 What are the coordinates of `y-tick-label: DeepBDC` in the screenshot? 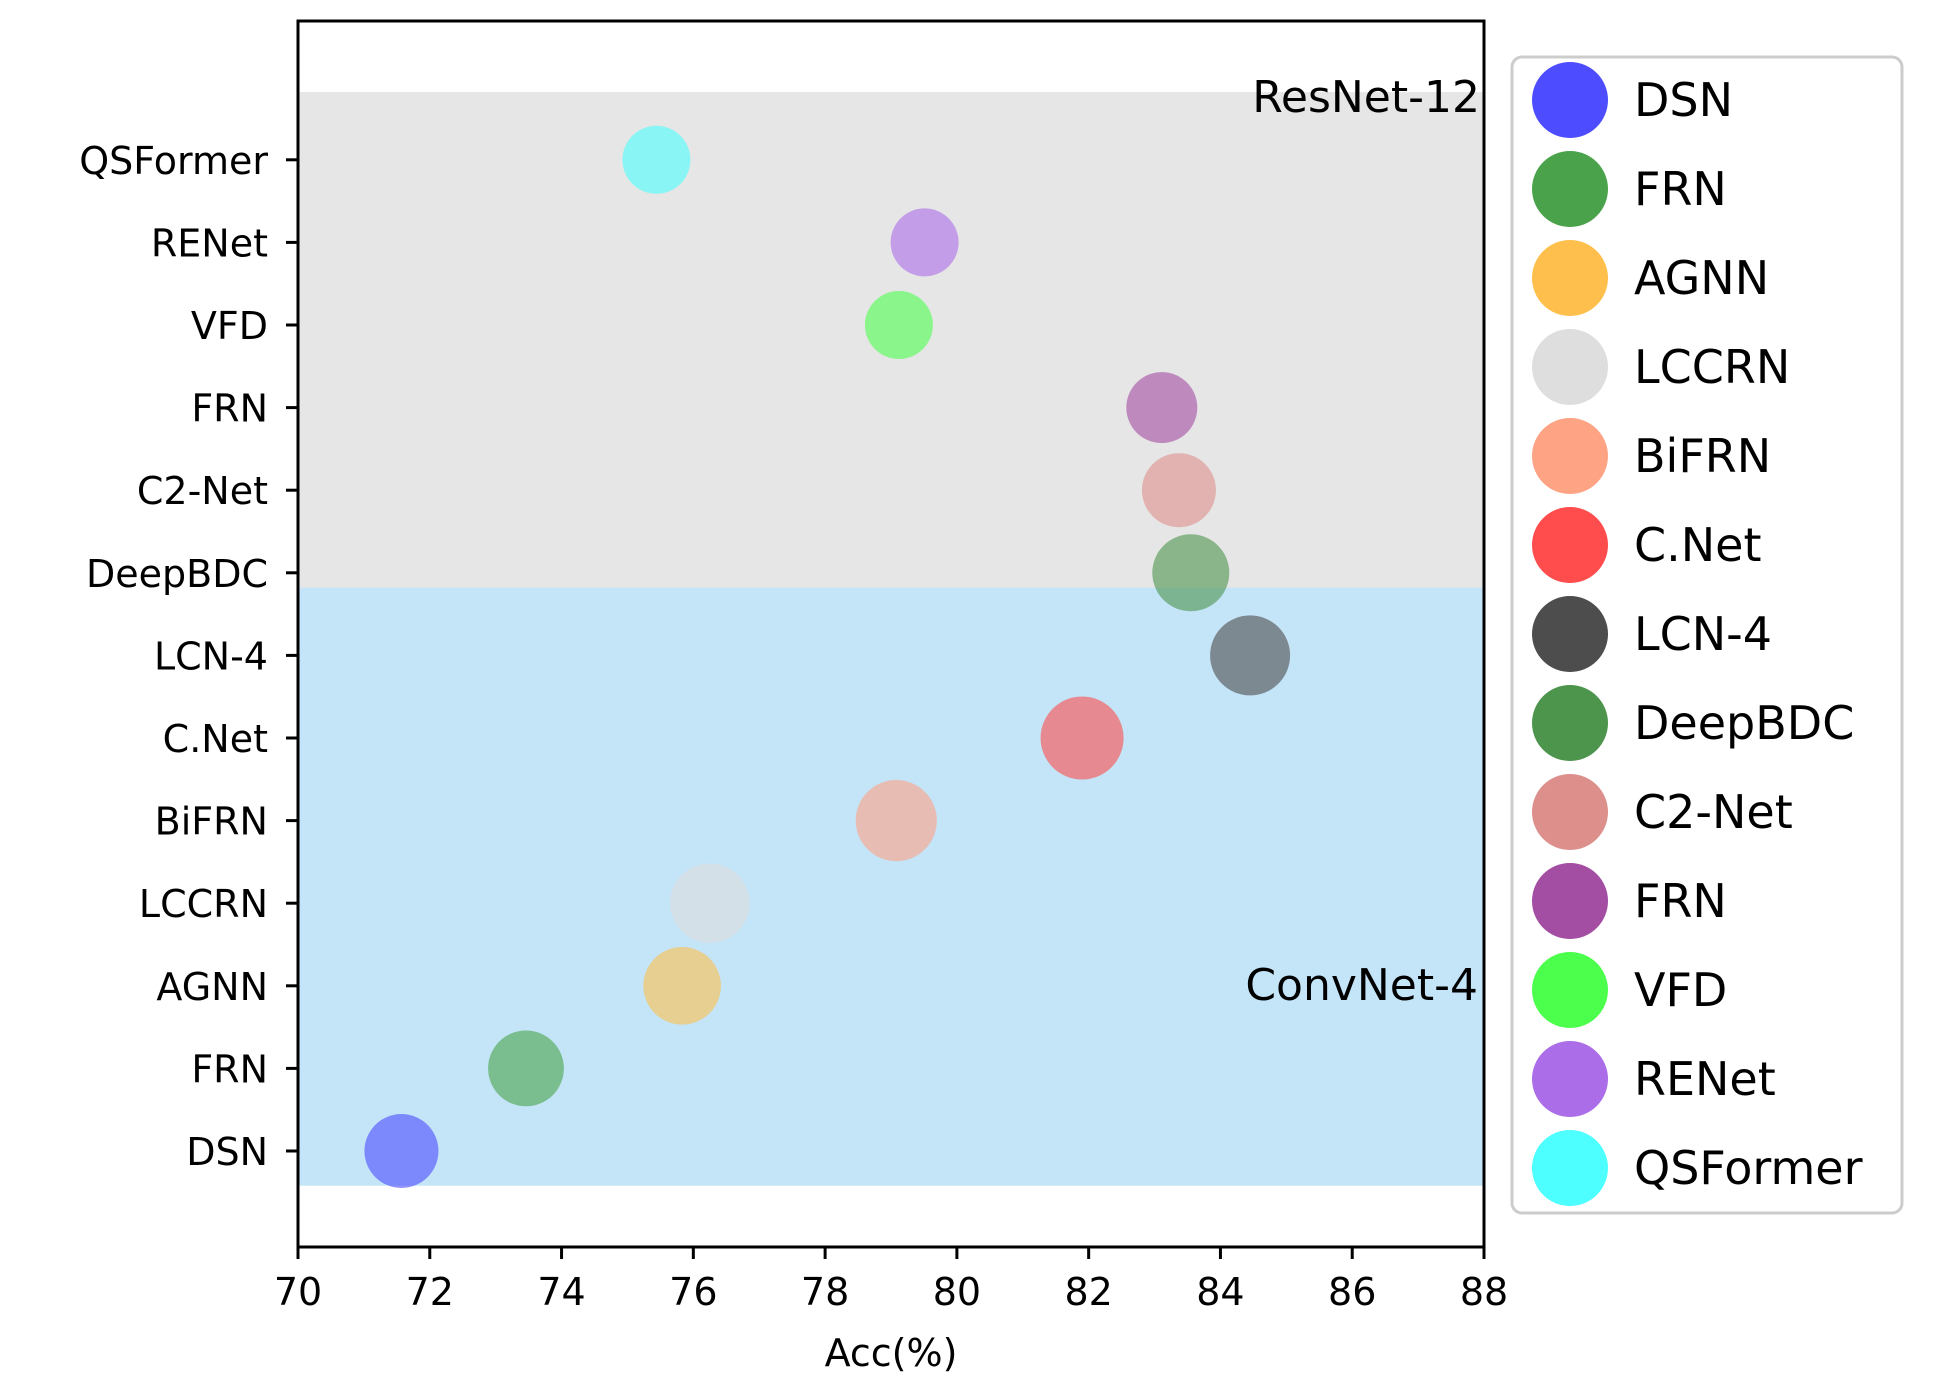 It's located at (177, 574).